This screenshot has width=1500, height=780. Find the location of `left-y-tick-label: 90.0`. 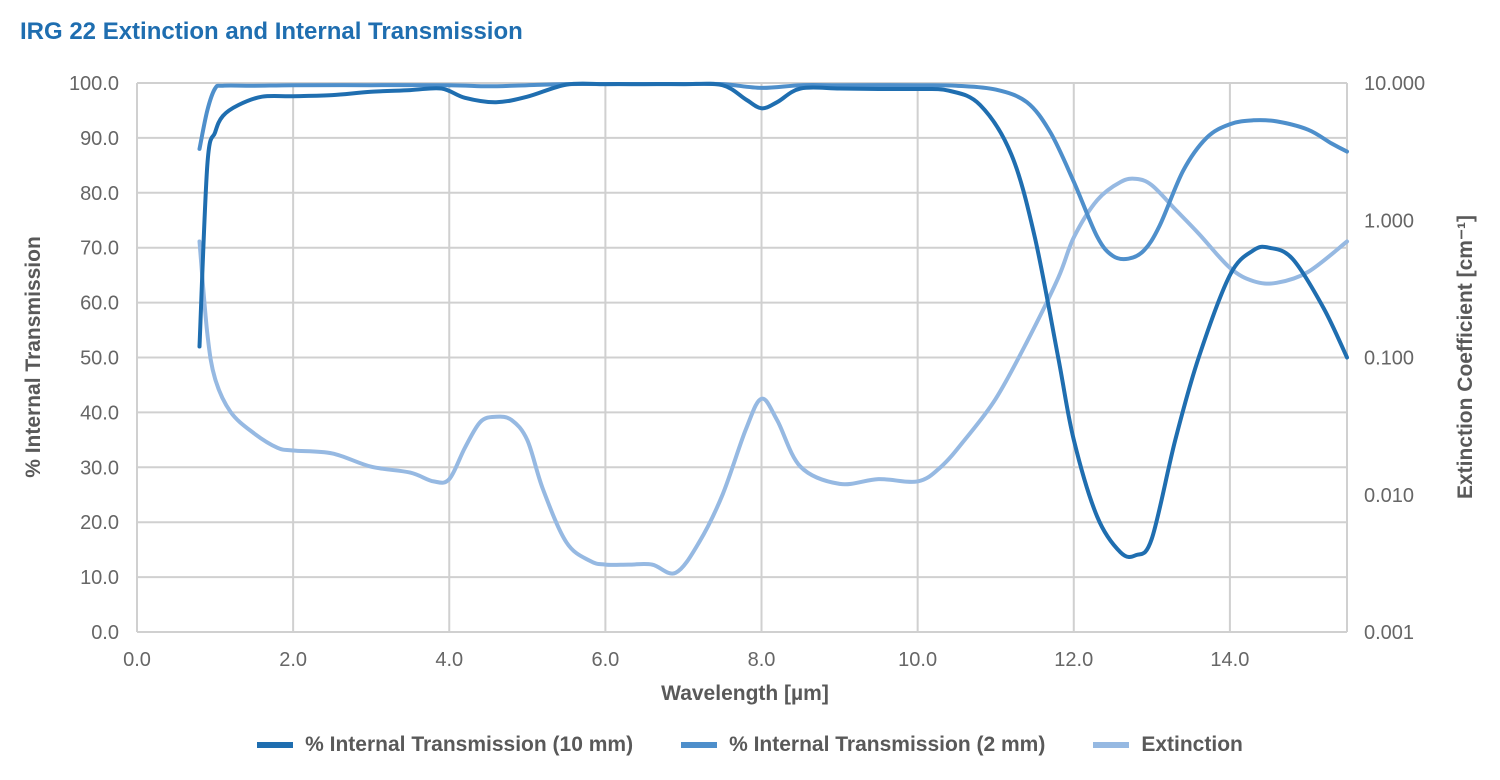

left-y-tick-label: 90.0 is located at coordinates (99, 139).